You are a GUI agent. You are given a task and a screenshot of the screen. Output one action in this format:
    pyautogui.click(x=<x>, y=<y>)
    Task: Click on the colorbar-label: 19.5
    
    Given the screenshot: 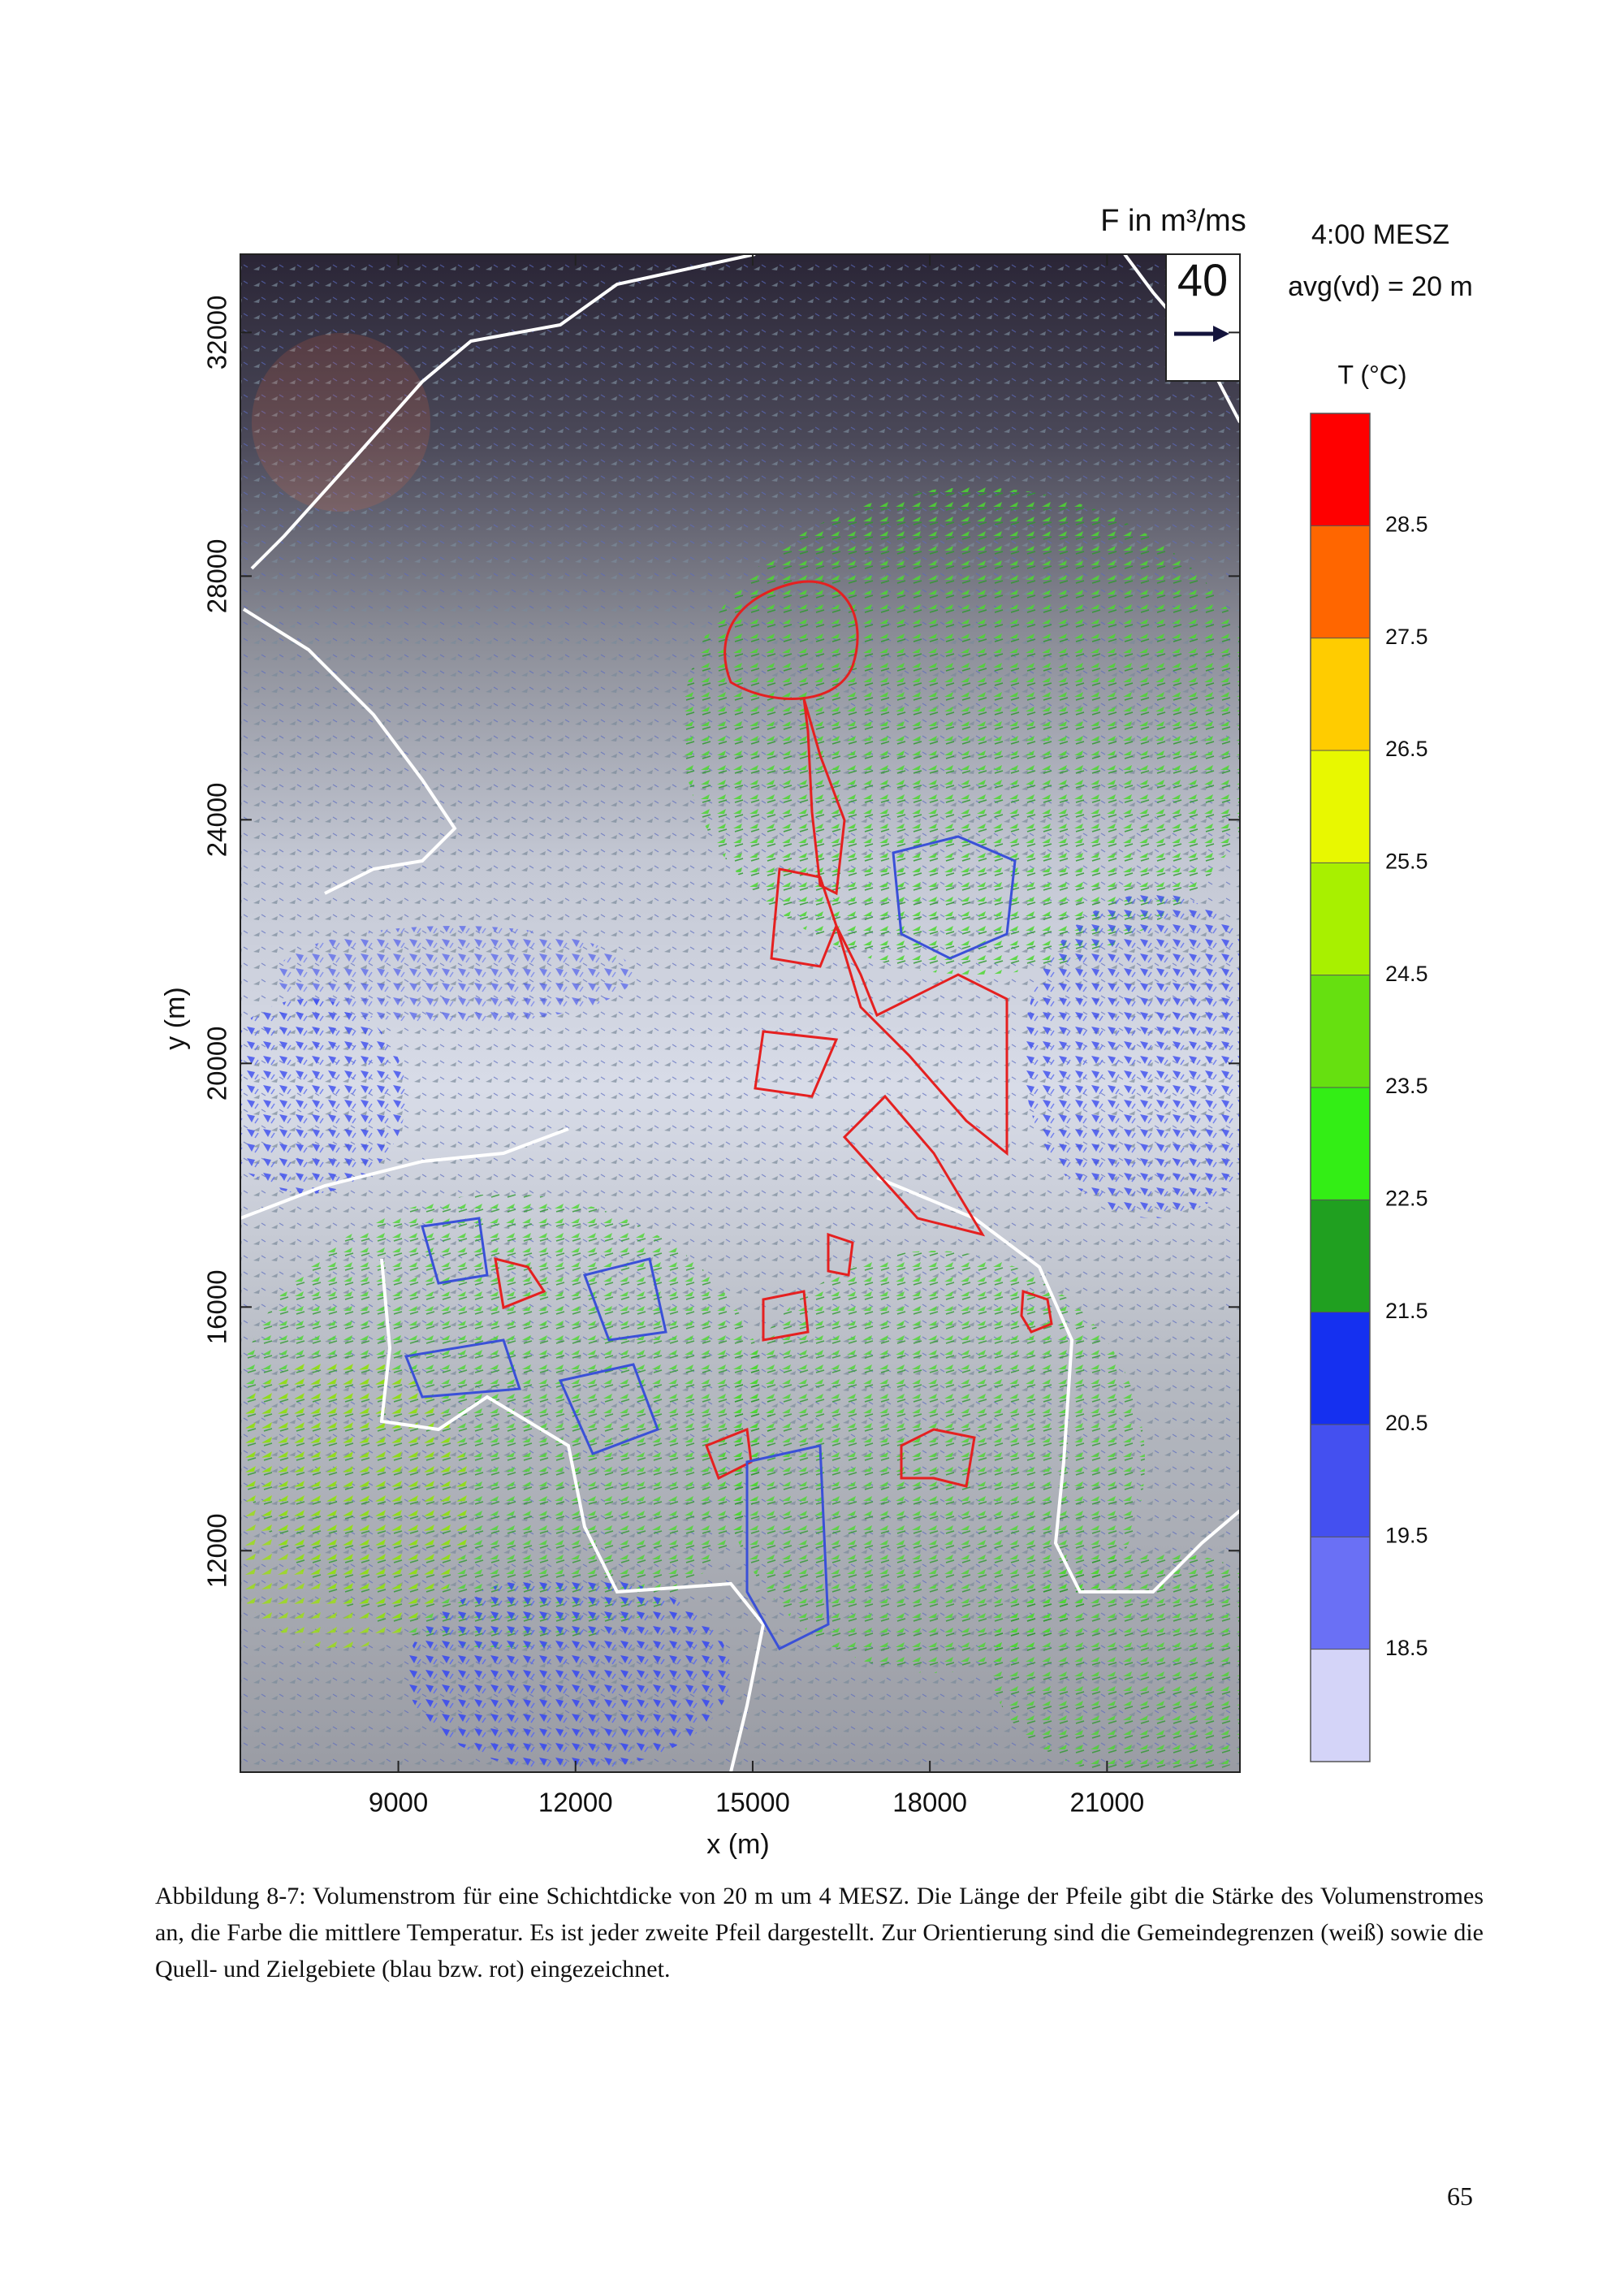 What is the action you would take?
    pyautogui.click(x=1406, y=1535)
    